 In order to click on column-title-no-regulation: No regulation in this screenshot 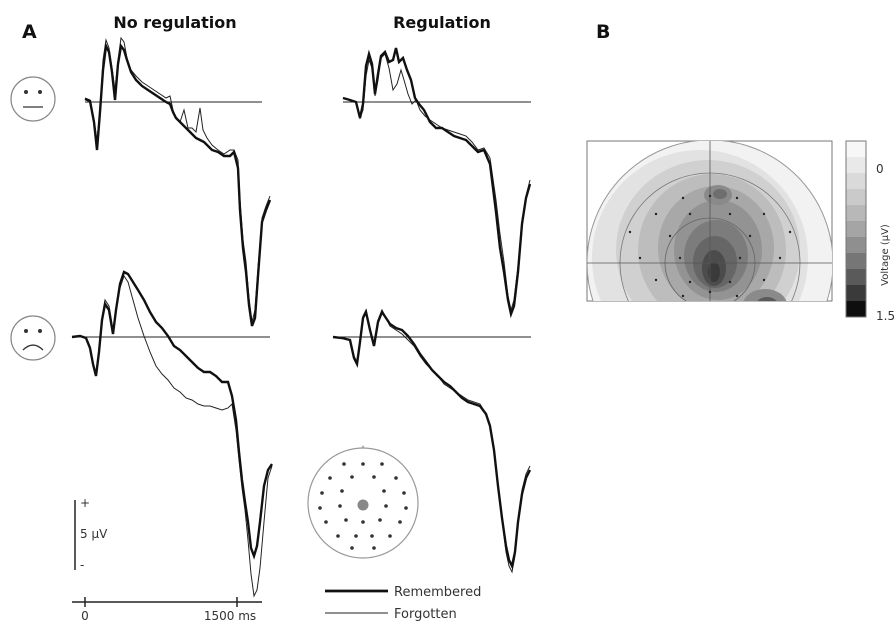, I will do `click(174, 22)`.